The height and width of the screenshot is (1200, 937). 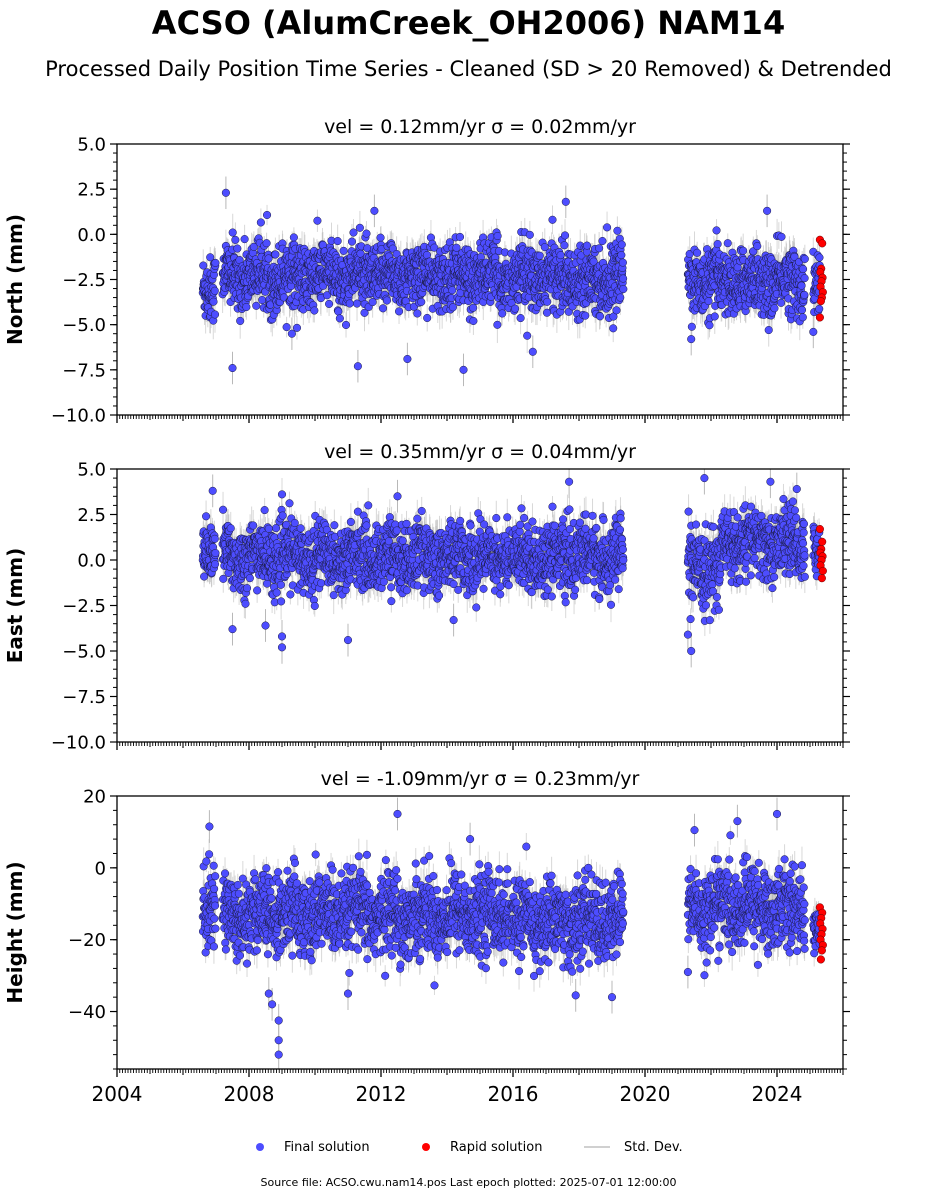 I want to click on ytick-label: −10.0, so click(x=78, y=416).